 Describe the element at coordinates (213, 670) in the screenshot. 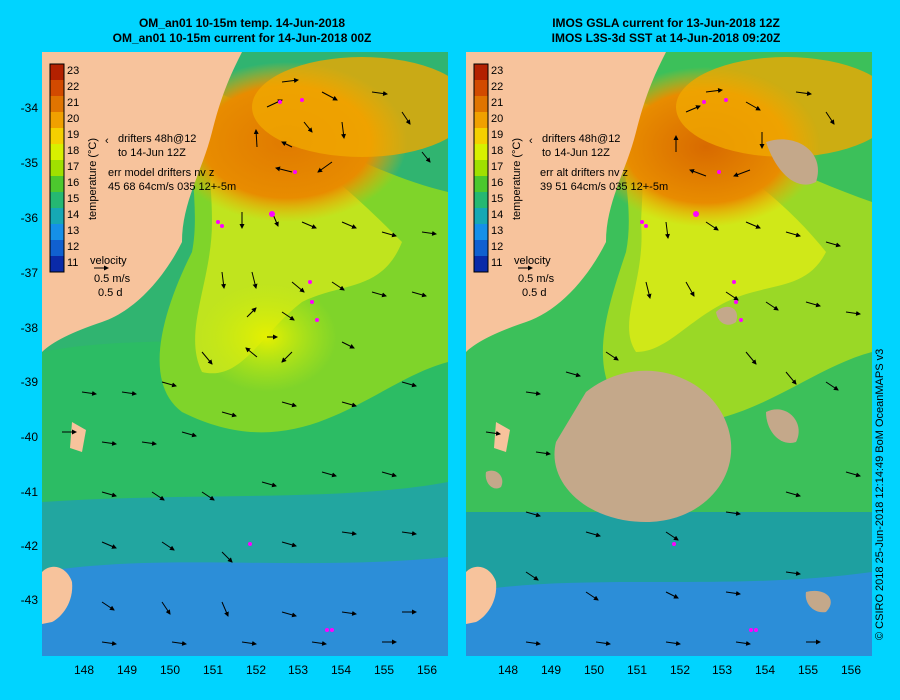

I see `left-x-label-151: 151` at that location.